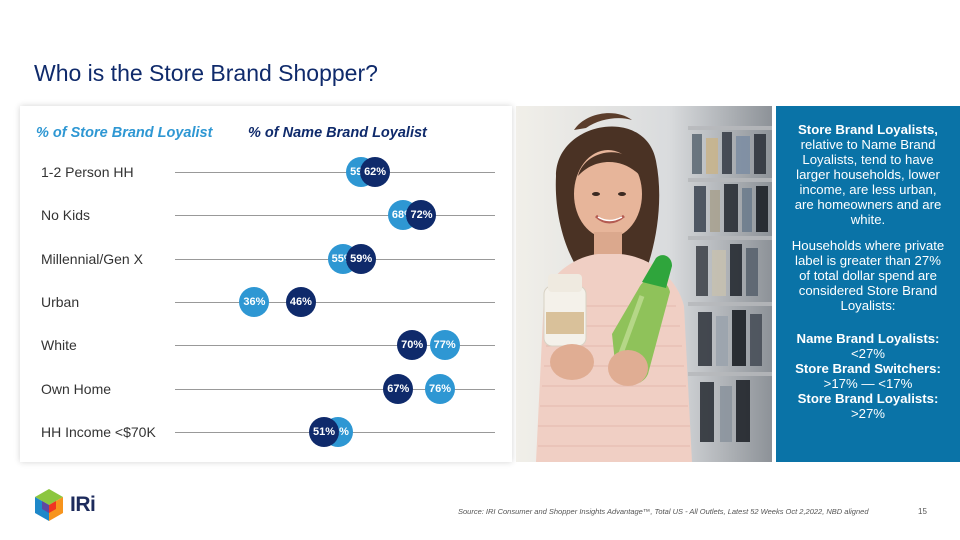 This screenshot has width=960, height=540. Describe the element at coordinates (92, 258) in the screenshot. I see `row-label: Millennial/Gen X` at that location.